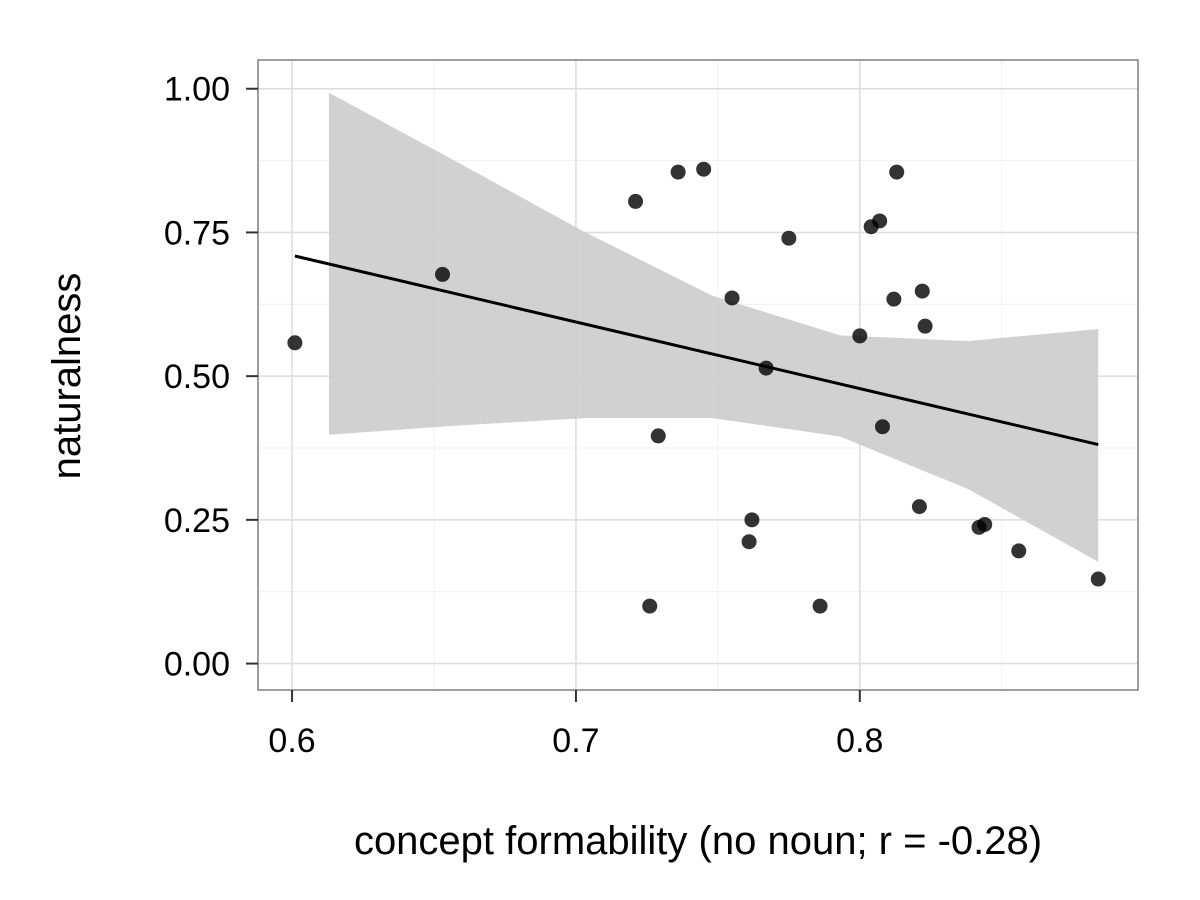 Image resolution: width=1200 pixels, height=900 pixels. What do you see at coordinates (291, 741) in the screenshot?
I see `x-tick-label: 0.6` at bounding box center [291, 741].